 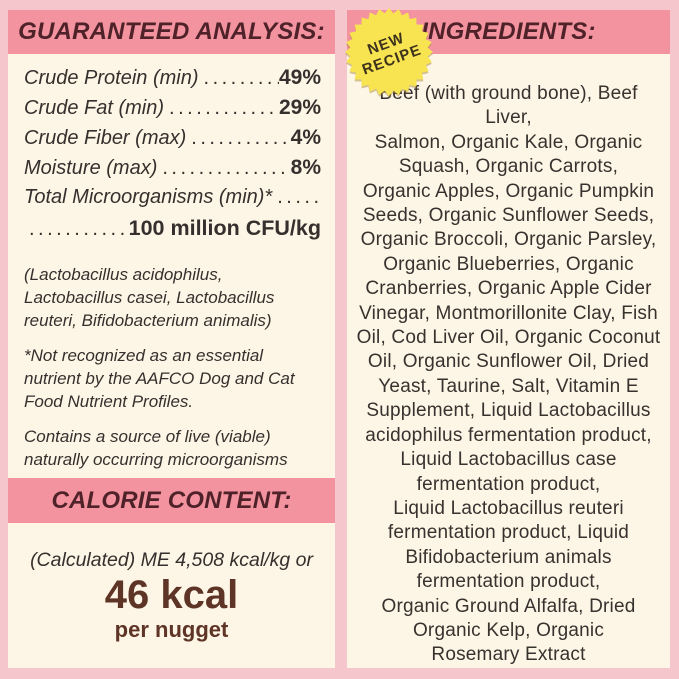 I want to click on ingredient-line: Oil, Organic Sunflower Oil, Dried, so click(x=508, y=362).